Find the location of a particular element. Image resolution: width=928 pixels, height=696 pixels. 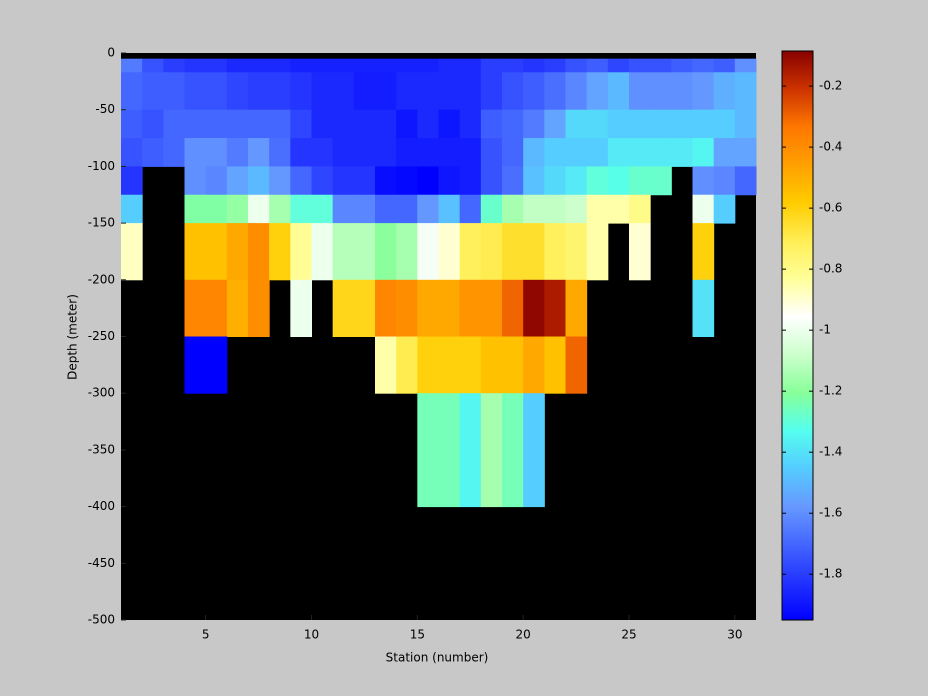

colorbar-tick-label: -1.6 is located at coordinates (830, 513).